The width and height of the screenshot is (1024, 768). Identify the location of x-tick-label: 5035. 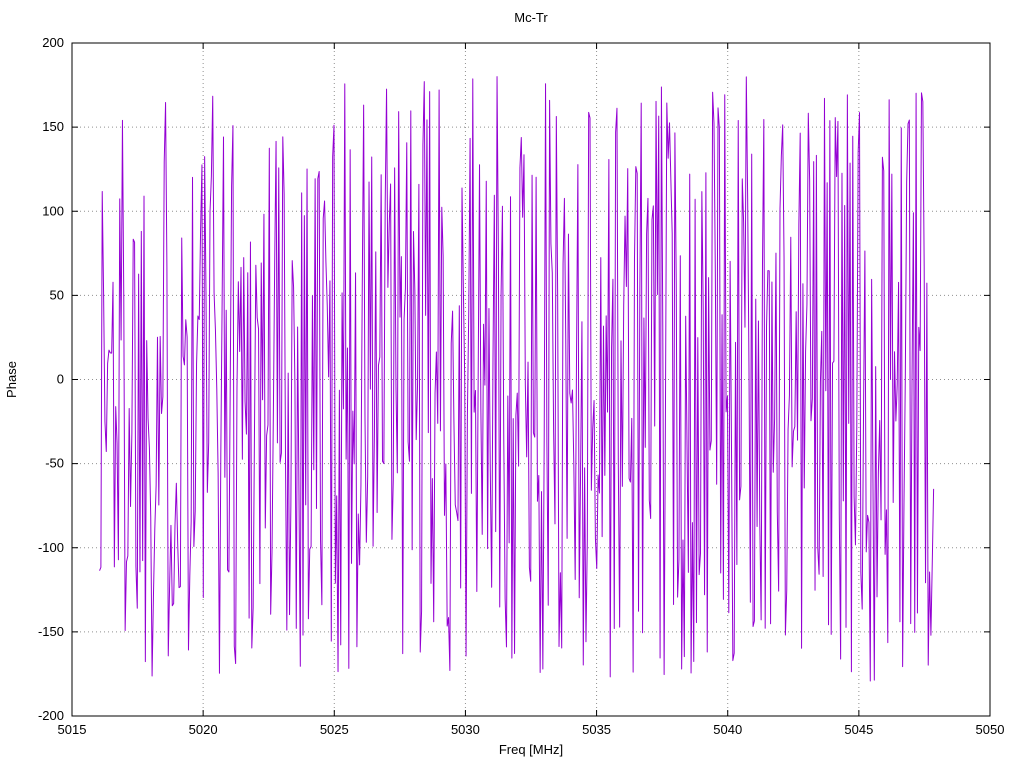
(596, 729).